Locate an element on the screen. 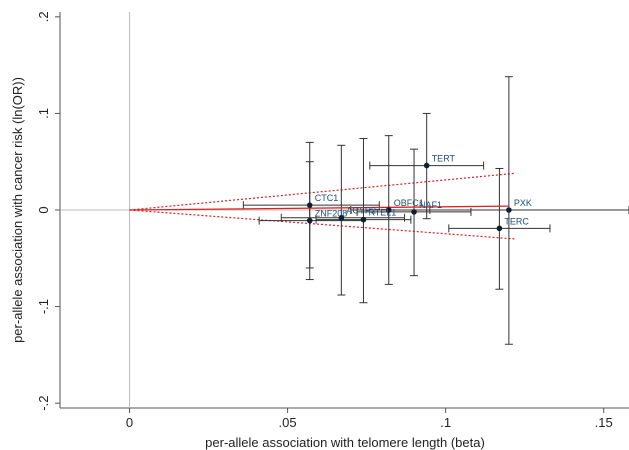 This screenshot has height=450, width=629. point-naf1 is located at coordinates (414, 212).